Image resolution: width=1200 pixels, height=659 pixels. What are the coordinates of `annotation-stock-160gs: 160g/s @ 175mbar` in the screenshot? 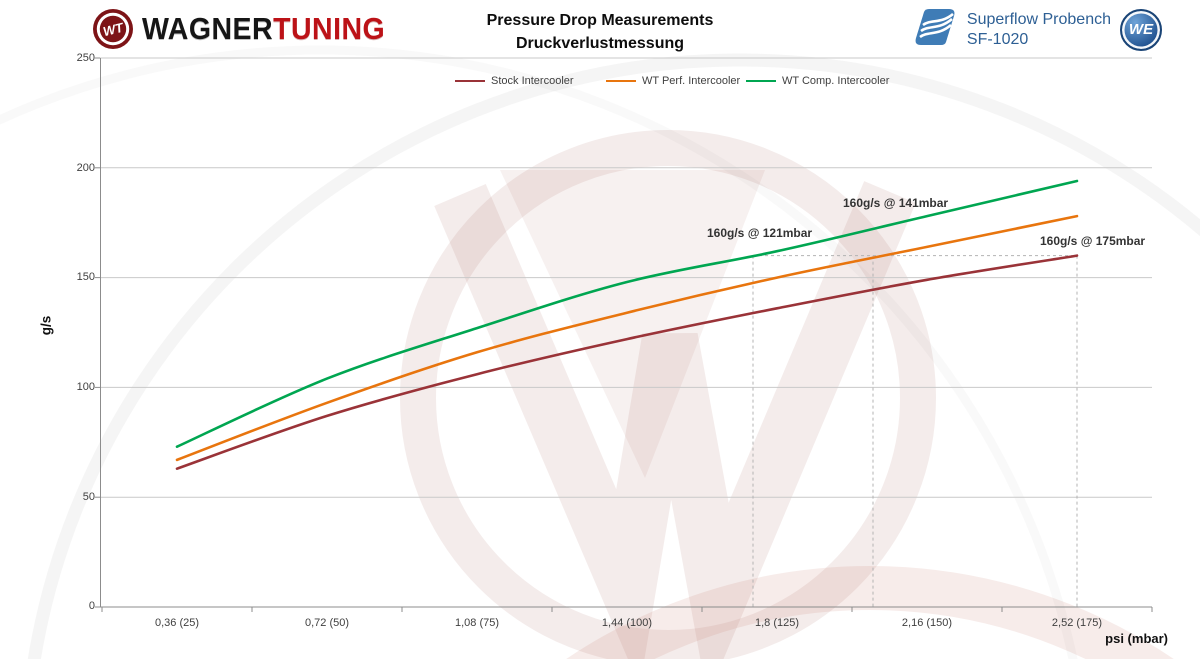 It's located at (1093, 241).